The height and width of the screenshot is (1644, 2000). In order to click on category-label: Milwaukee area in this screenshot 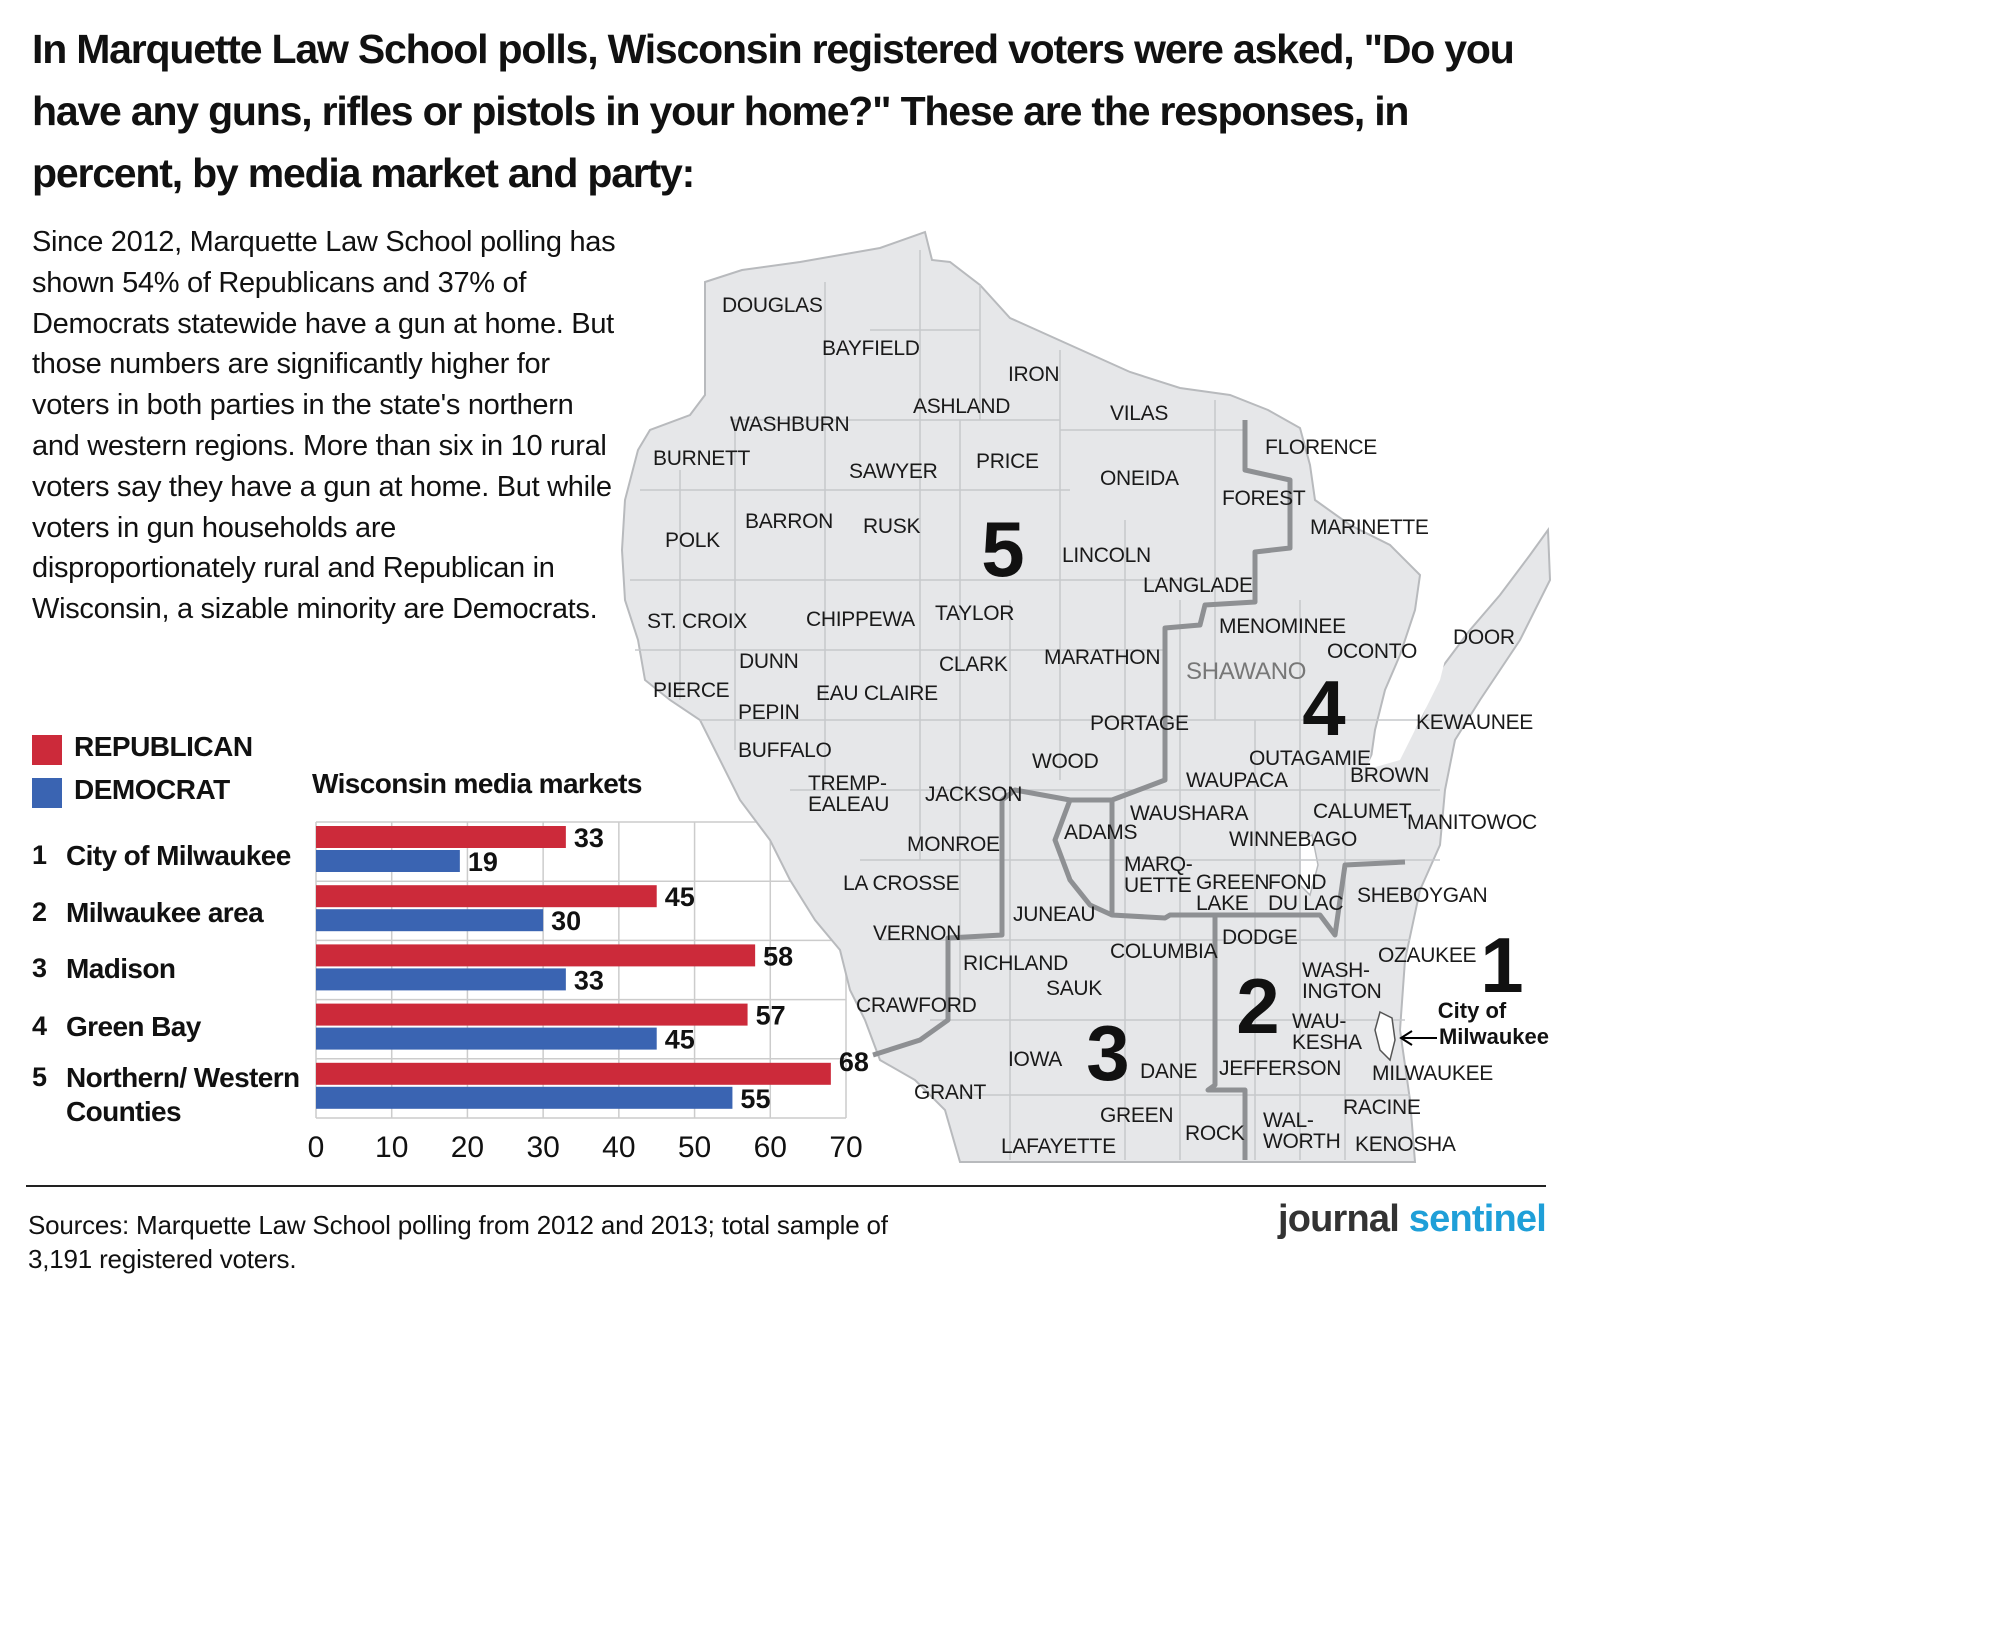, I will do `click(165, 912)`.